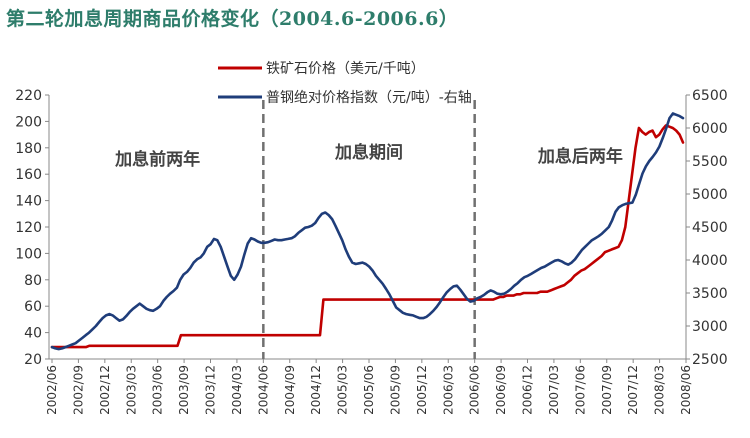 Image resolution: width=750 pixels, height=438 pixels. Describe the element at coordinates (633, 390) in the screenshot. I see `x-tick-label: 2007/12` at that location.